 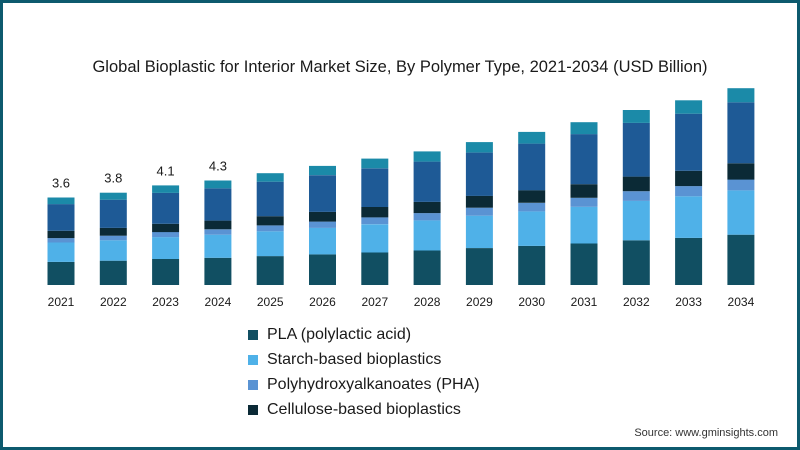 What do you see at coordinates (61, 252) in the screenshot?
I see `bar-segment-2021-s1` at bounding box center [61, 252].